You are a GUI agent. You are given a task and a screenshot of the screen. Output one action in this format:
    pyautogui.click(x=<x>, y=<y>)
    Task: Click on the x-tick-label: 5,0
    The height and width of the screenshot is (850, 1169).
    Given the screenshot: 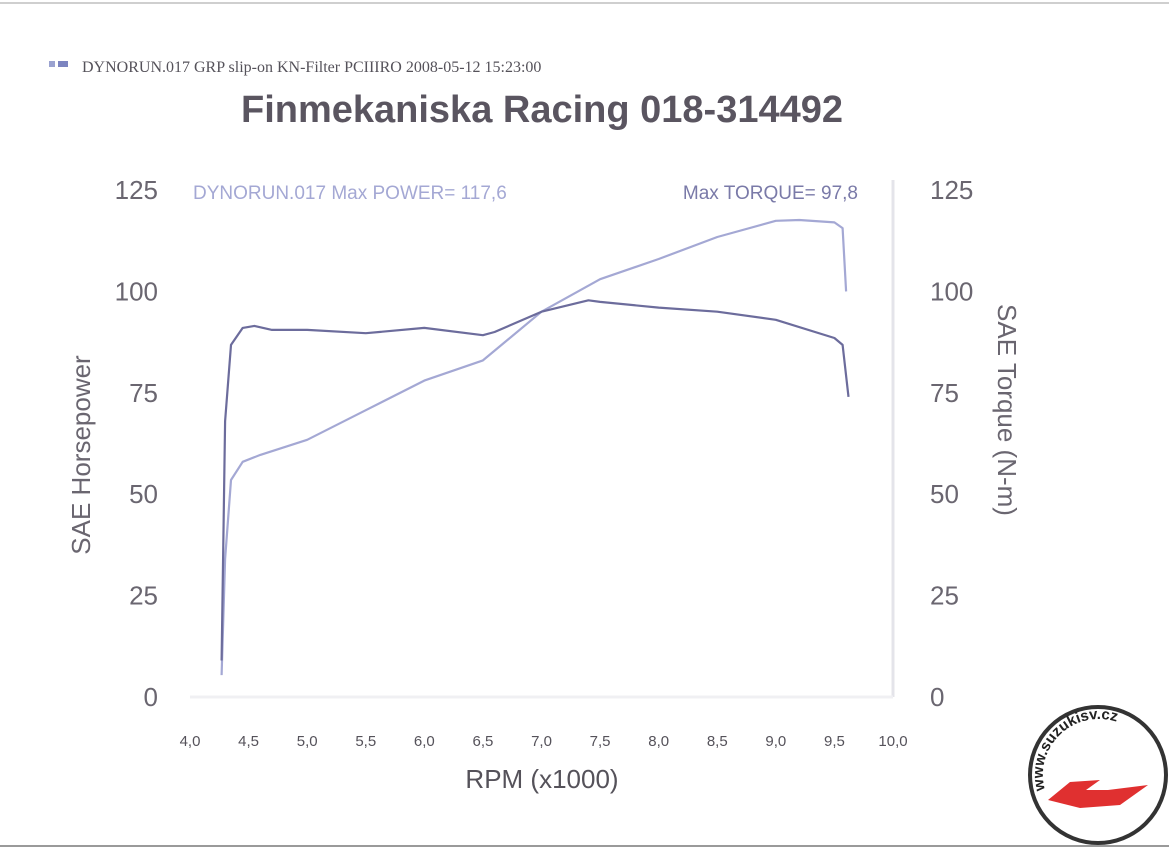 What is the action you would take?
    pyautogui.click(x=307, y=741)
    